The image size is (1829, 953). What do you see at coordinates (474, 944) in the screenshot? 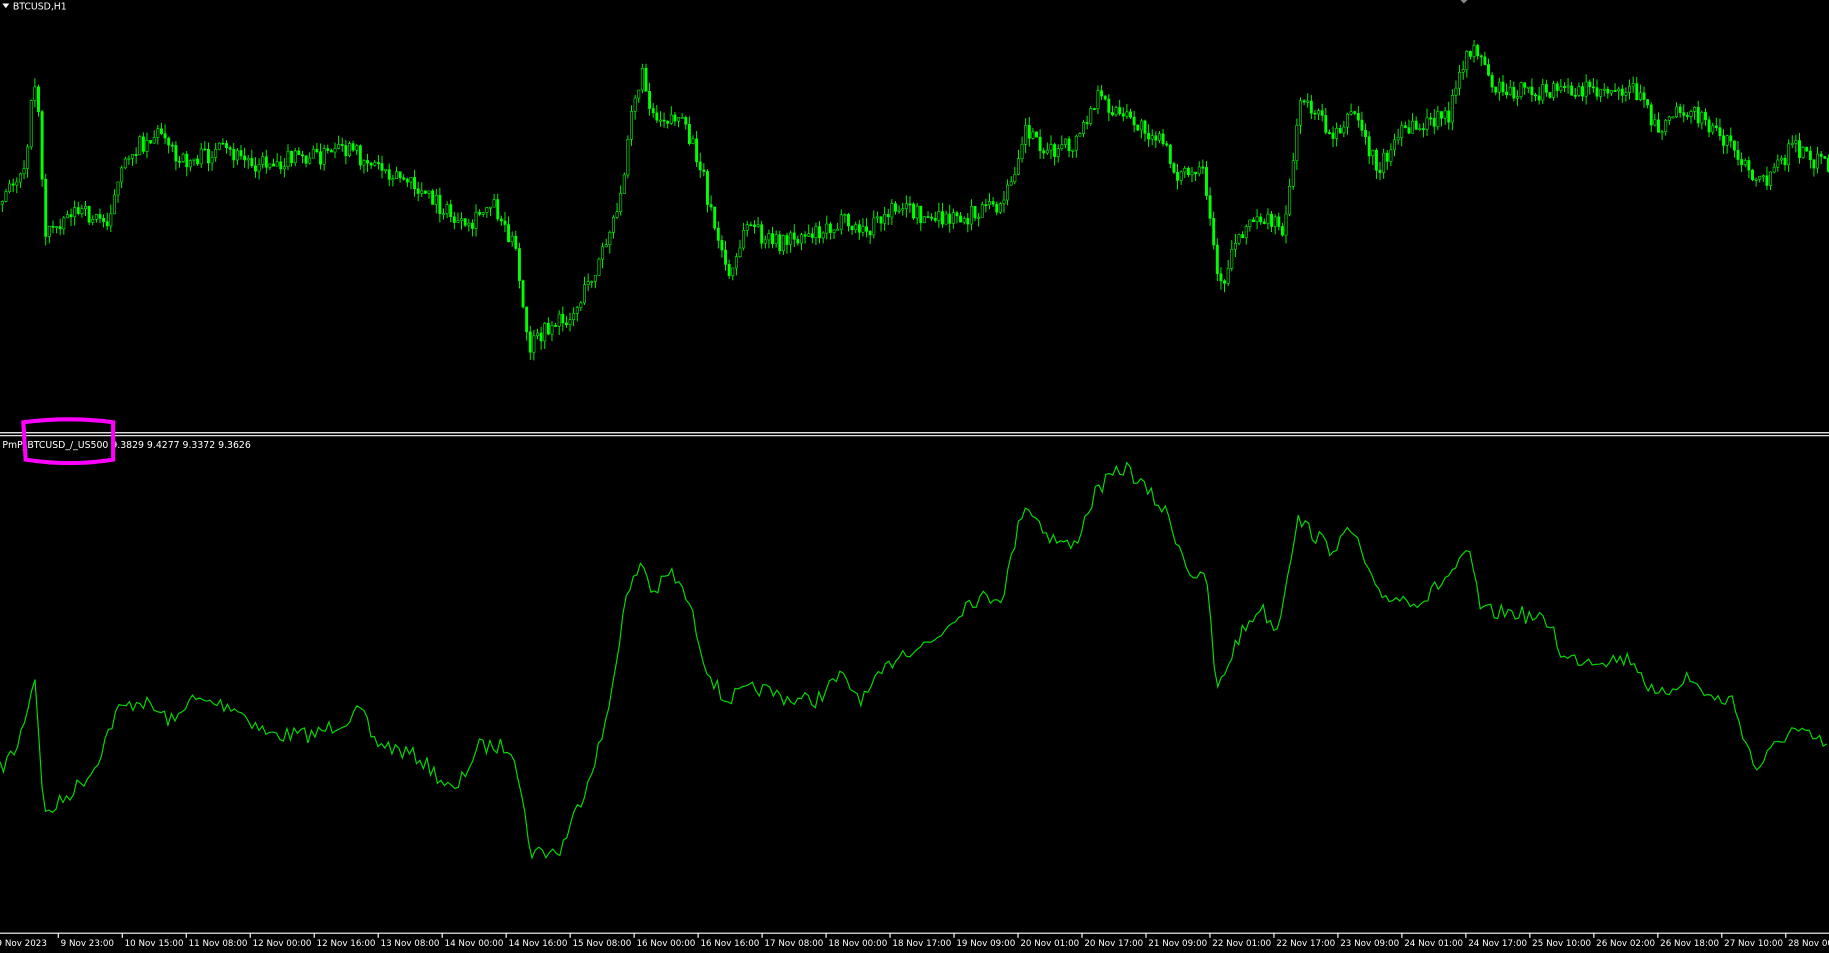
I see `time-label: 14 Nov 00:00` at bounding box center [474, 944].